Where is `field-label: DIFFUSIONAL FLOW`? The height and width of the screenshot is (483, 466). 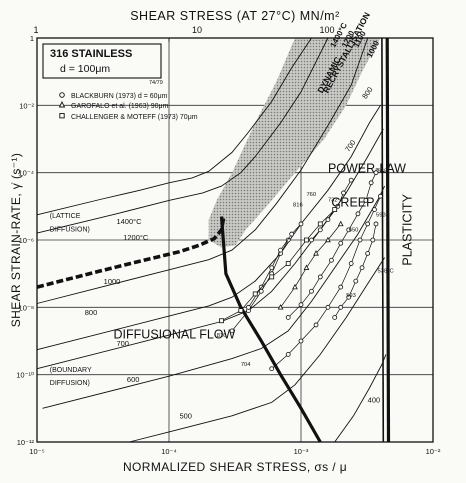
field-label: DIFFUSIONAL FLOW is located at coordinates (175, 334).